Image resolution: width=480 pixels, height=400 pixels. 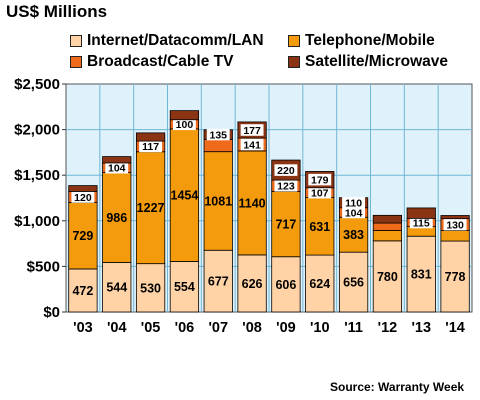 What do you see at coordinates (82, 291) in the screenshot?
I see `data-label: 472` at bounding box center [82, 291].